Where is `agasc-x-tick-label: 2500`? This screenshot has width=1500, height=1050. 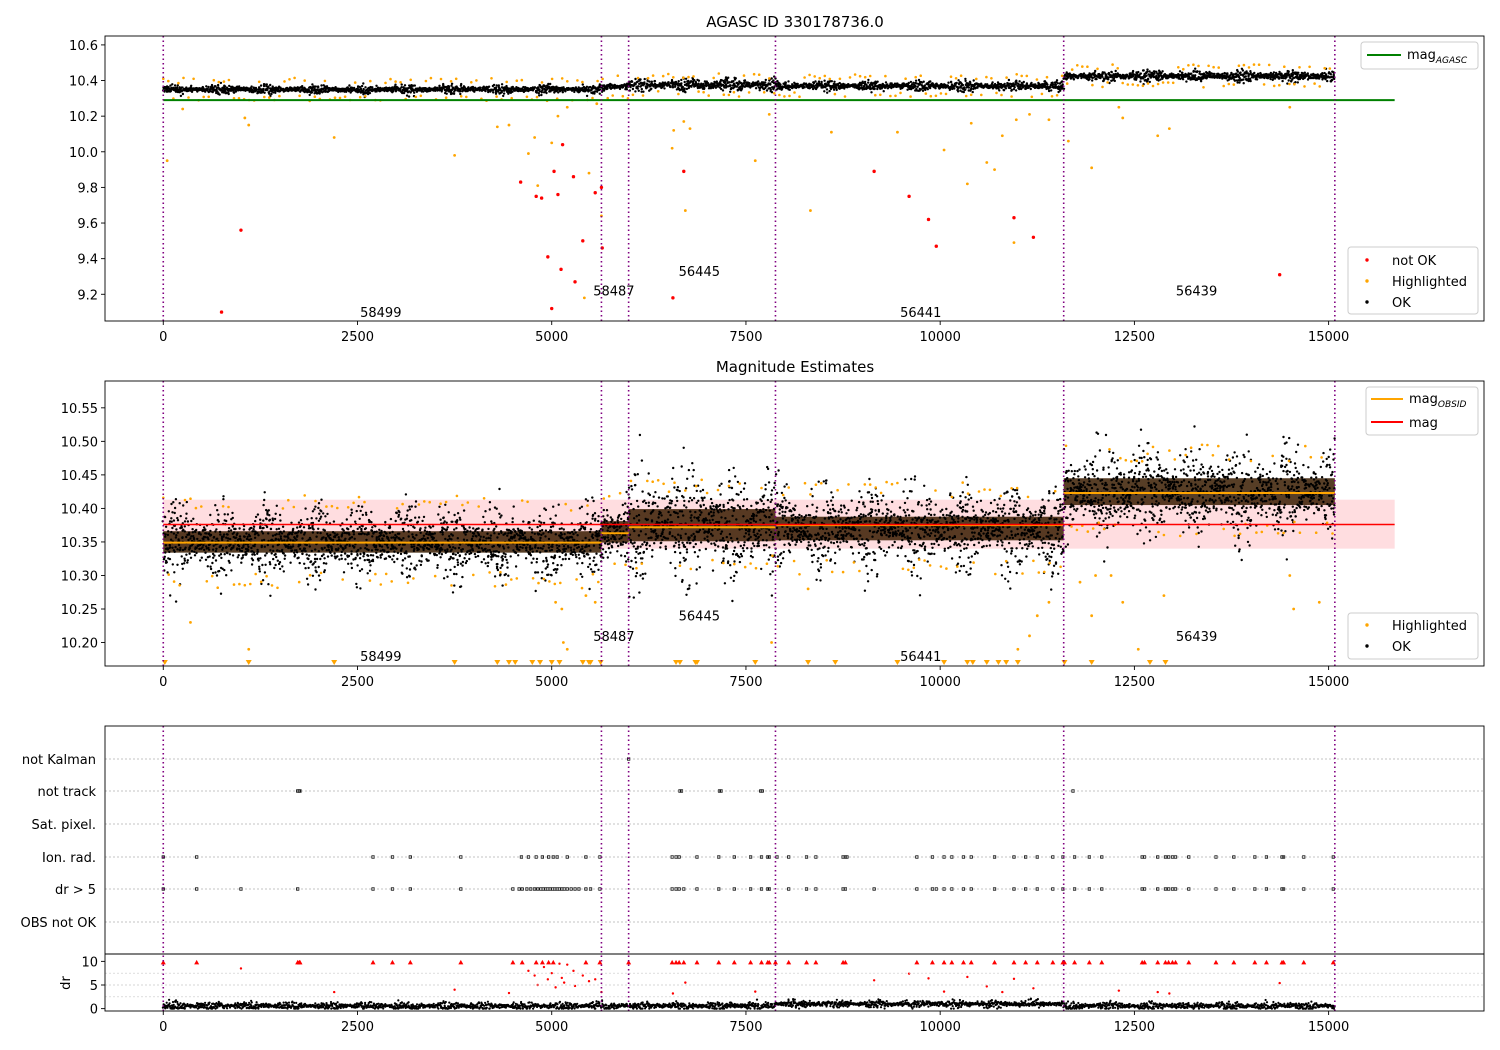
agasc-x-tick-label: 2500 is located at coordinates (357, 337).